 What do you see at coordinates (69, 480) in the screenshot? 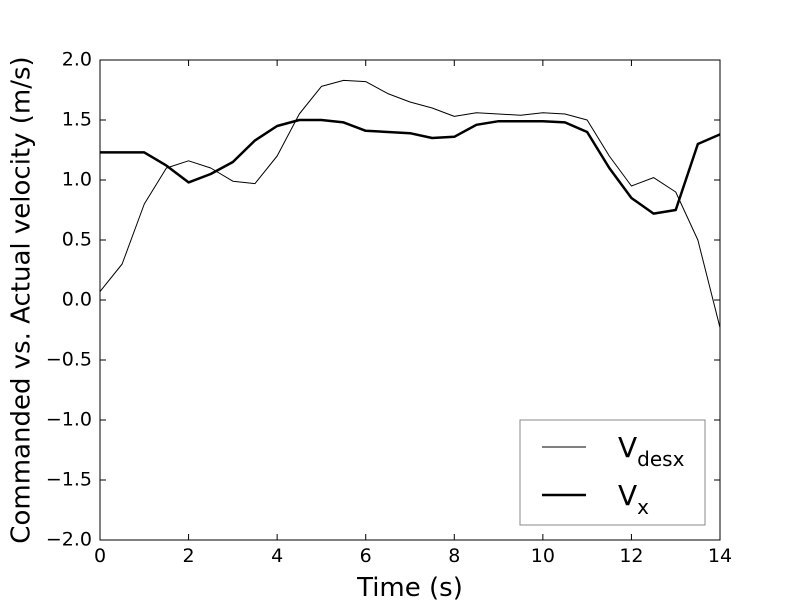
I see `y-tick-label: −1.5` at bounding box center [69, 480].